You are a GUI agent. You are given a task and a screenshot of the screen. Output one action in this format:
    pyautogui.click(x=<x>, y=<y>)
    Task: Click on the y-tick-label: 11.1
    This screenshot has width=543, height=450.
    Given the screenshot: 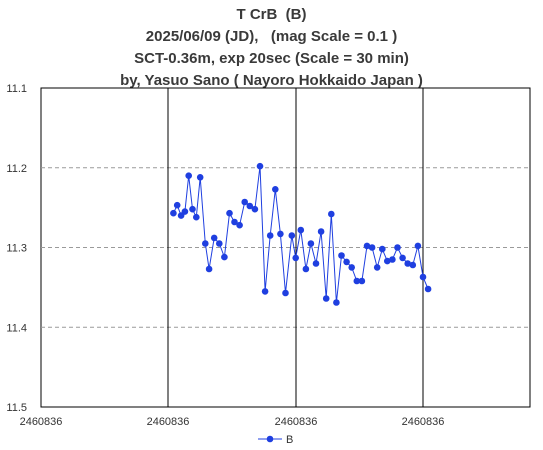 What is the action you would take?
    pyautogui.click(x=16, y=89)
    